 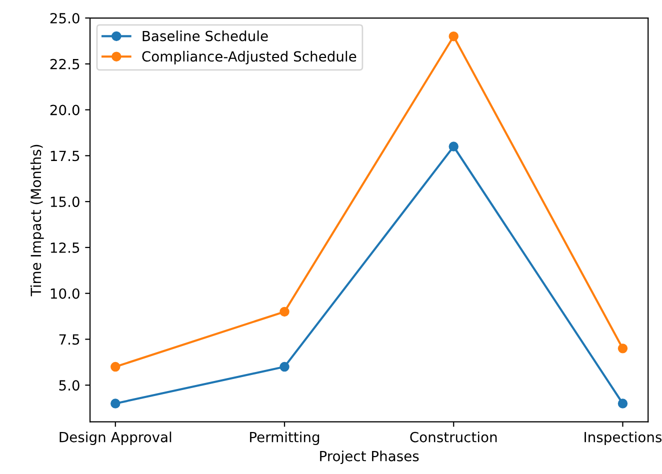 I want to click on y-tick-label: 10.0, so click(x=65, y=293).